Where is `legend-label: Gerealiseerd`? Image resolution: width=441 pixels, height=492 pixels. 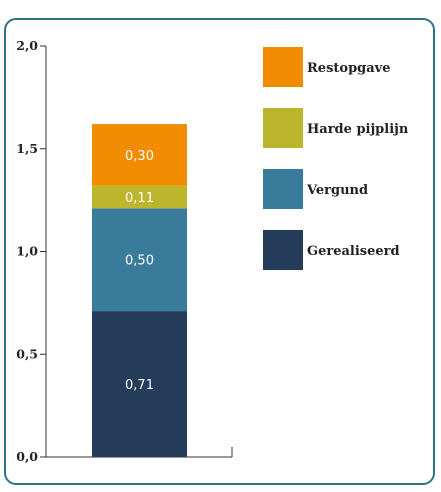
legend-label: Gerealiseerd is located at coordinates (353, 251).